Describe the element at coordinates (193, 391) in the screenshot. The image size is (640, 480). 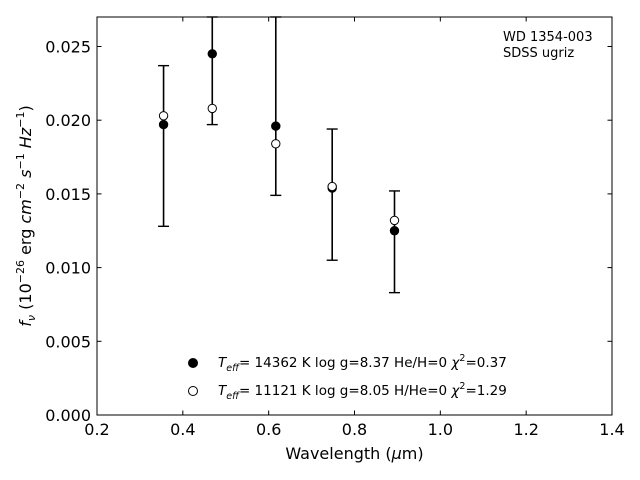
I see `legend-marker-open` at that location.